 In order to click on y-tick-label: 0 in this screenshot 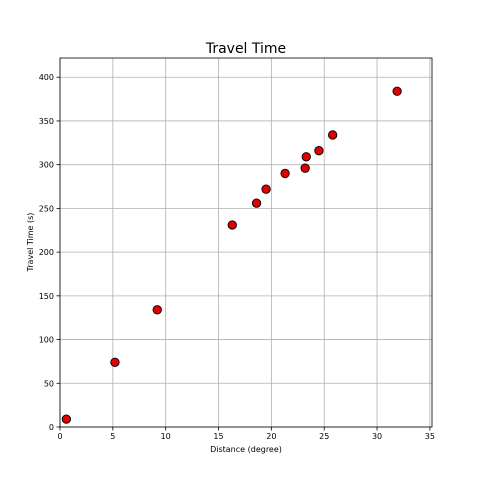, I will do `click(51, 427)`.